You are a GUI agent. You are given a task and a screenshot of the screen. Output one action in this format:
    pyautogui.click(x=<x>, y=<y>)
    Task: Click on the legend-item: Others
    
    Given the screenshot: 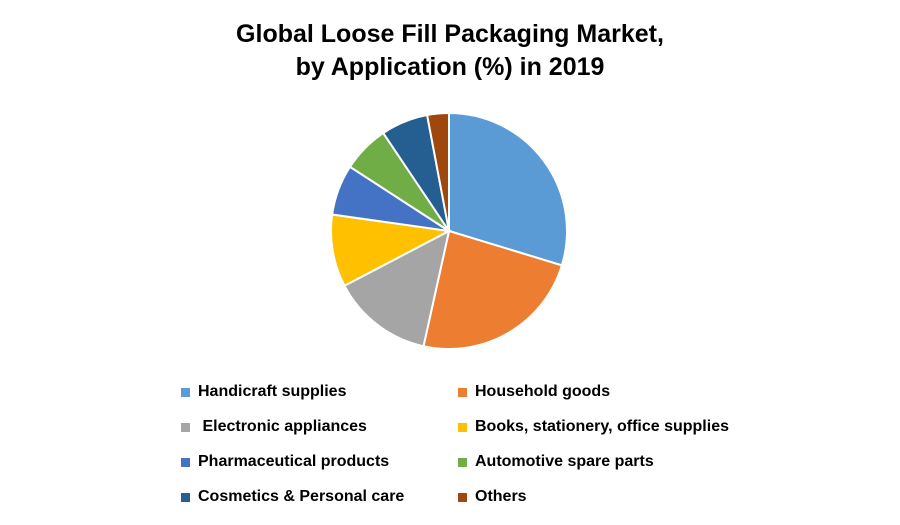 What is the action you would take?
    pyautogui.click(x=492, y=497)
    